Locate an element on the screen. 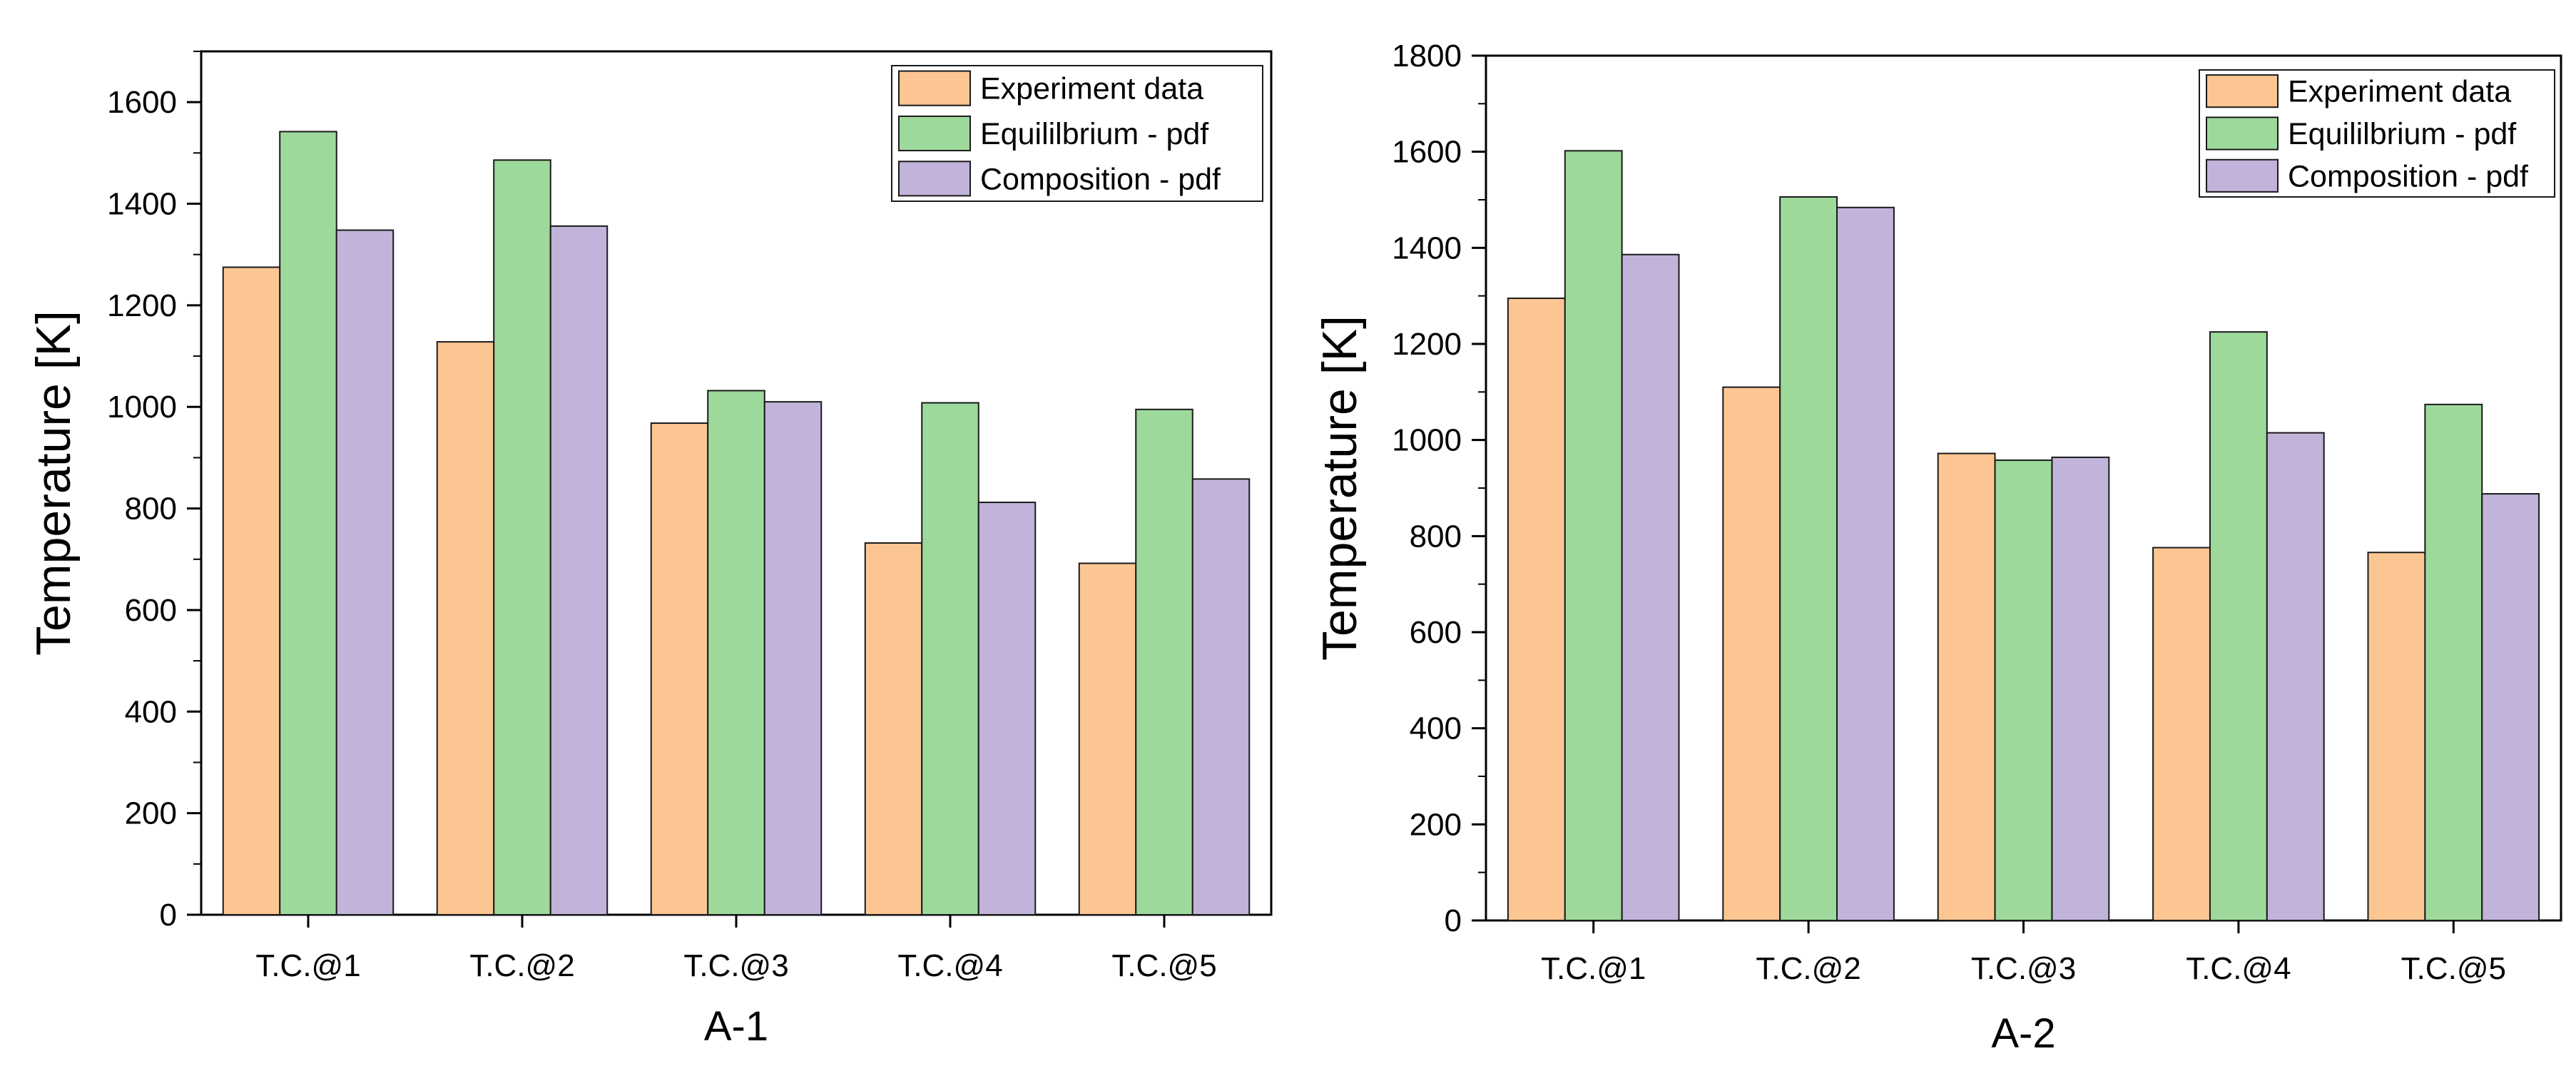 This screenshot has width=2576, height=1086. a2-y-tick-label-1200: 1200 is located at coordinates (1427, 344).